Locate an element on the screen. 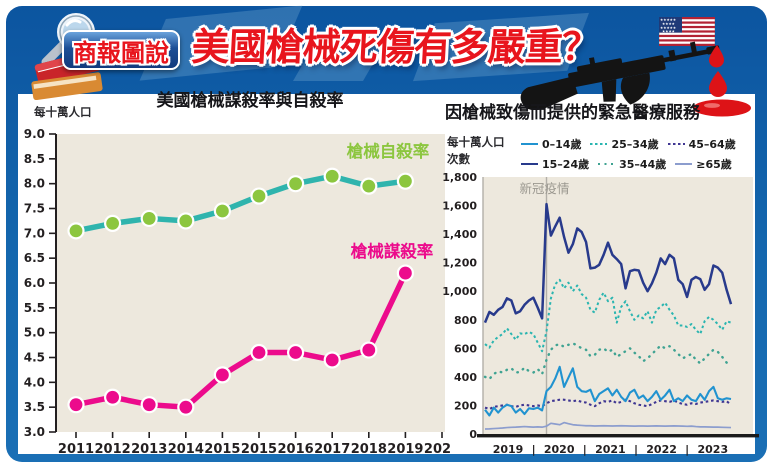 The width and height of the screenshot is (773, 468). svg-text: 1,200 is located at coordinates (459, 263).